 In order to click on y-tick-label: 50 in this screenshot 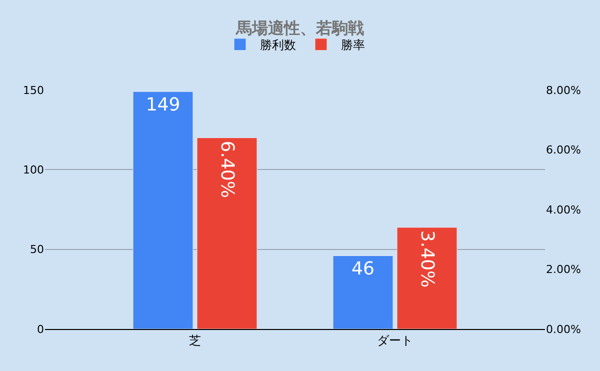, I will do `click(37, 249)`.